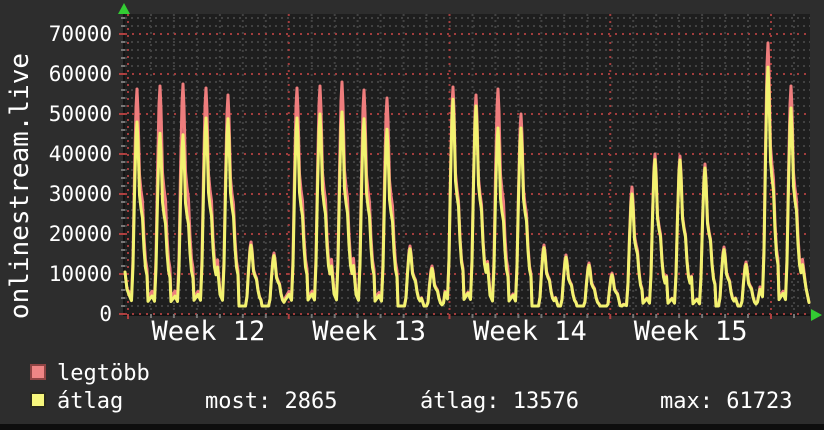 This screenshot has width=824, height=430. What do you see at coordinates (80, 74) in the screenshot?
I see `y-tick-label: 60000` at bounding box center [80, 74].